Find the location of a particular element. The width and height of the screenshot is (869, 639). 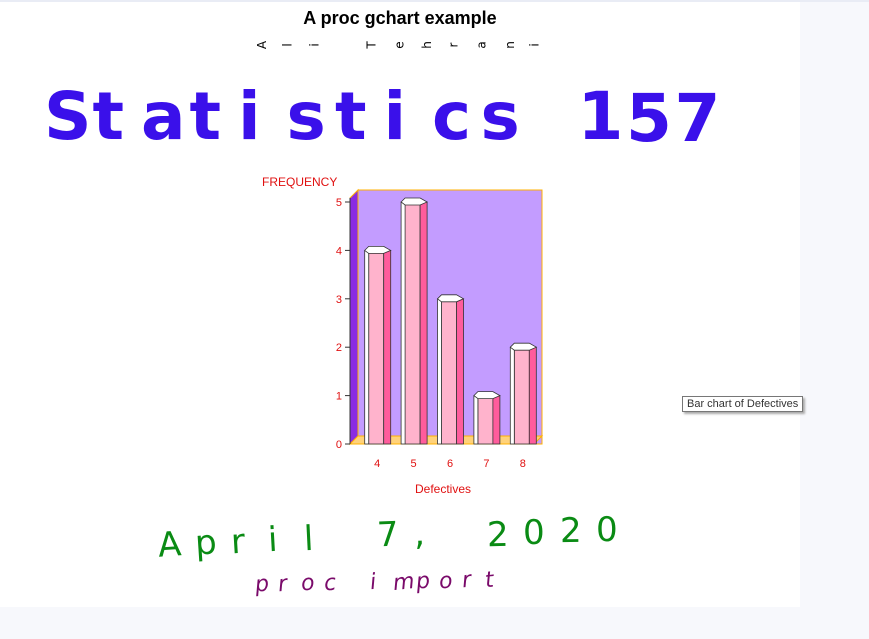

y-tick-label: 3 is located at coordinates (339, 300).